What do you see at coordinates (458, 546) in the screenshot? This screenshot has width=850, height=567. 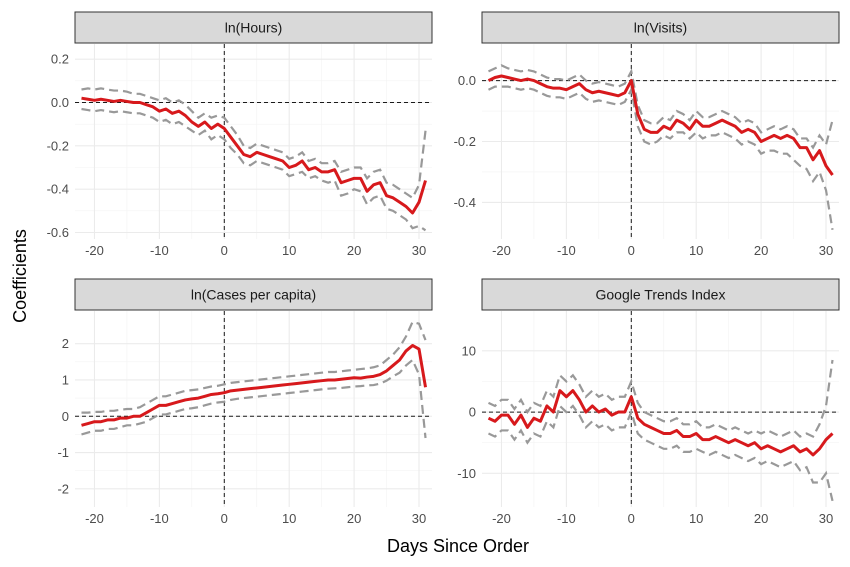 I see `x-axis-title: Days Since Order` at bounding box center [458, 546].